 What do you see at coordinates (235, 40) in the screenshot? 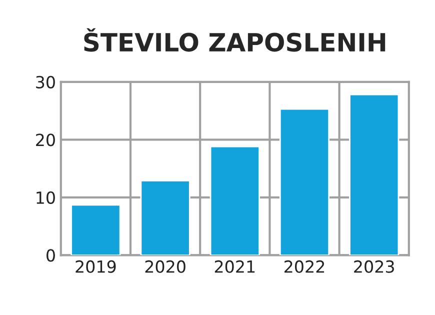
I see `chart-title: ŠTEVILO ZAPOSLENIH` at bounding box center [235, 40].